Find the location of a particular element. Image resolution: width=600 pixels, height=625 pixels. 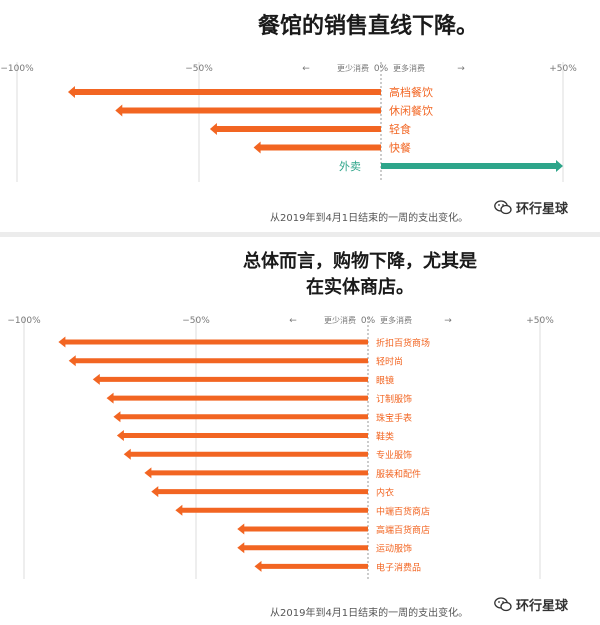

category-label: 订制服饰 is located at coordinates (394, 399).